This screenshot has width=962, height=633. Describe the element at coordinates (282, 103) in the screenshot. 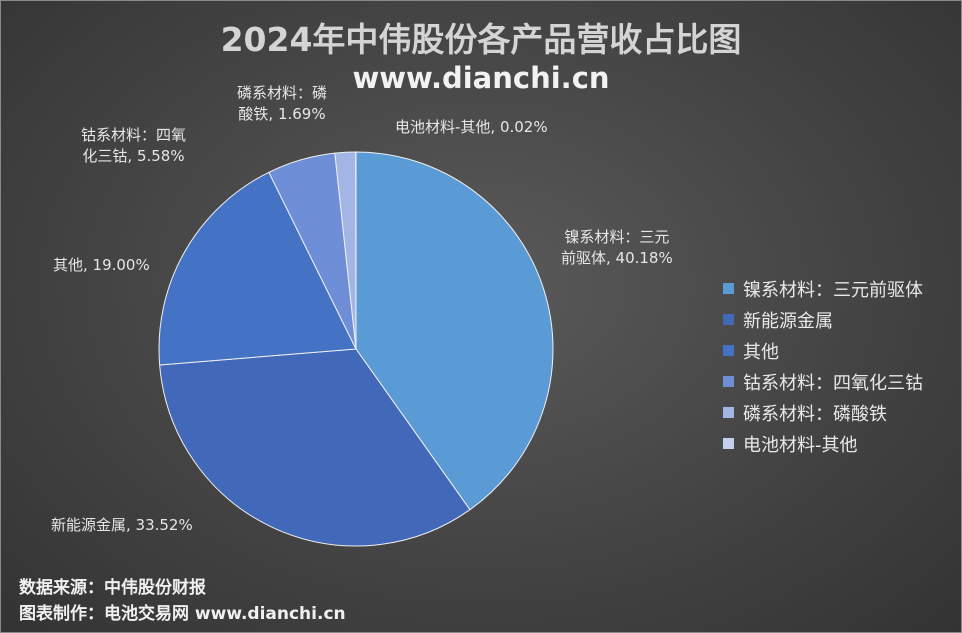

I see `slice-label-4: 磷系材料：磷 酸铁, 1.69%` at that location.